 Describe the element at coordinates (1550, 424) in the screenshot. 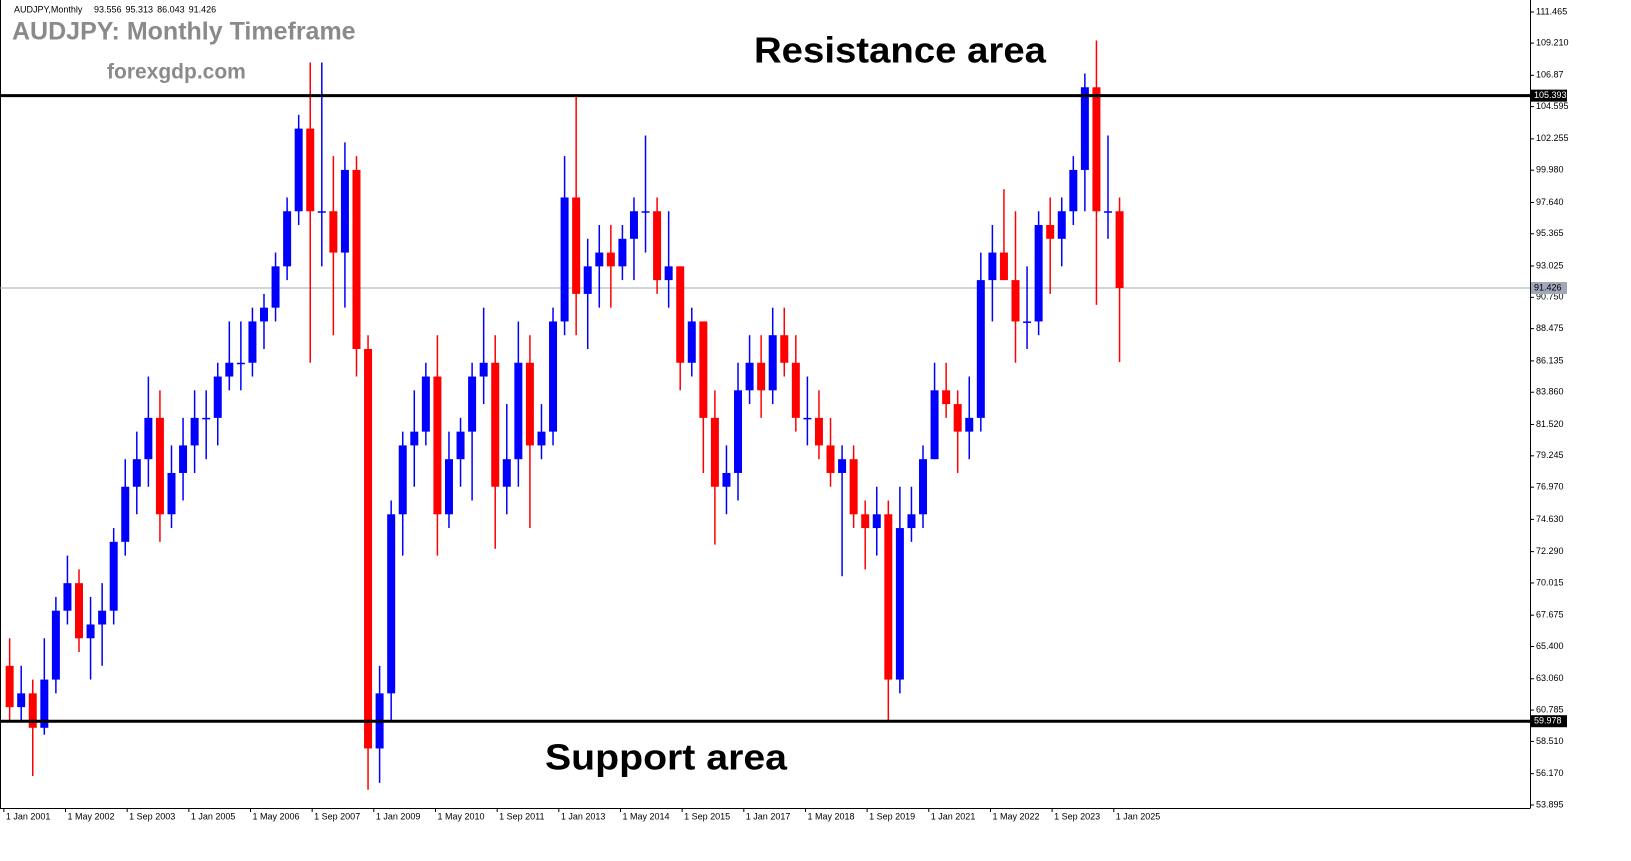

I see `y-tick-label: 81.520` at that location.